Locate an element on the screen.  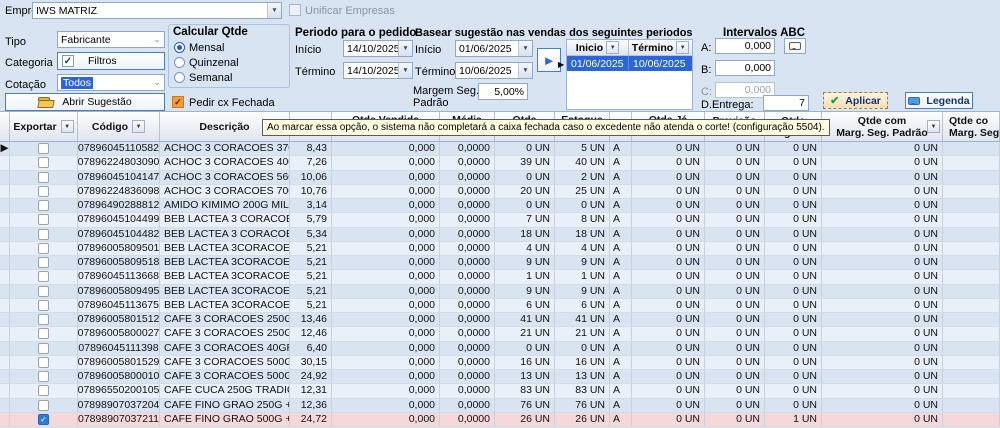
cell-msa is located at coordinates (971, 177).